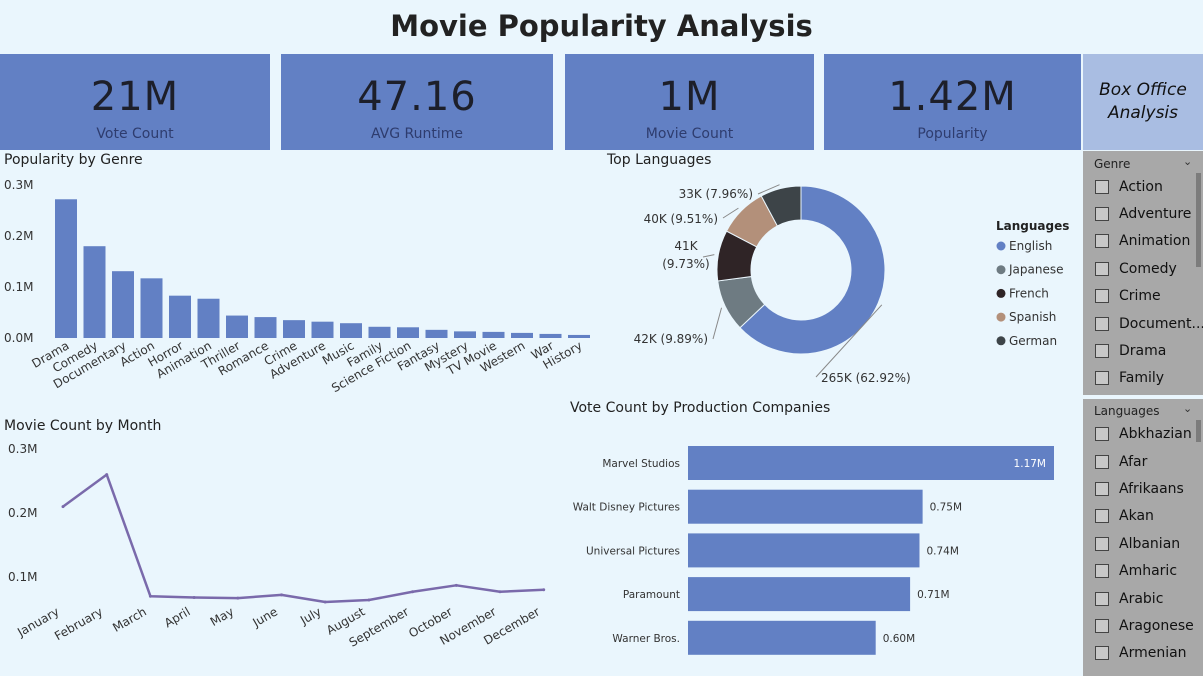 The height and width of the screenshot is (676, 1203). What do you see at coordinates (264, 617) in the screenshot?
I see `x-tick-label: June` at bounding box center [264, 617].